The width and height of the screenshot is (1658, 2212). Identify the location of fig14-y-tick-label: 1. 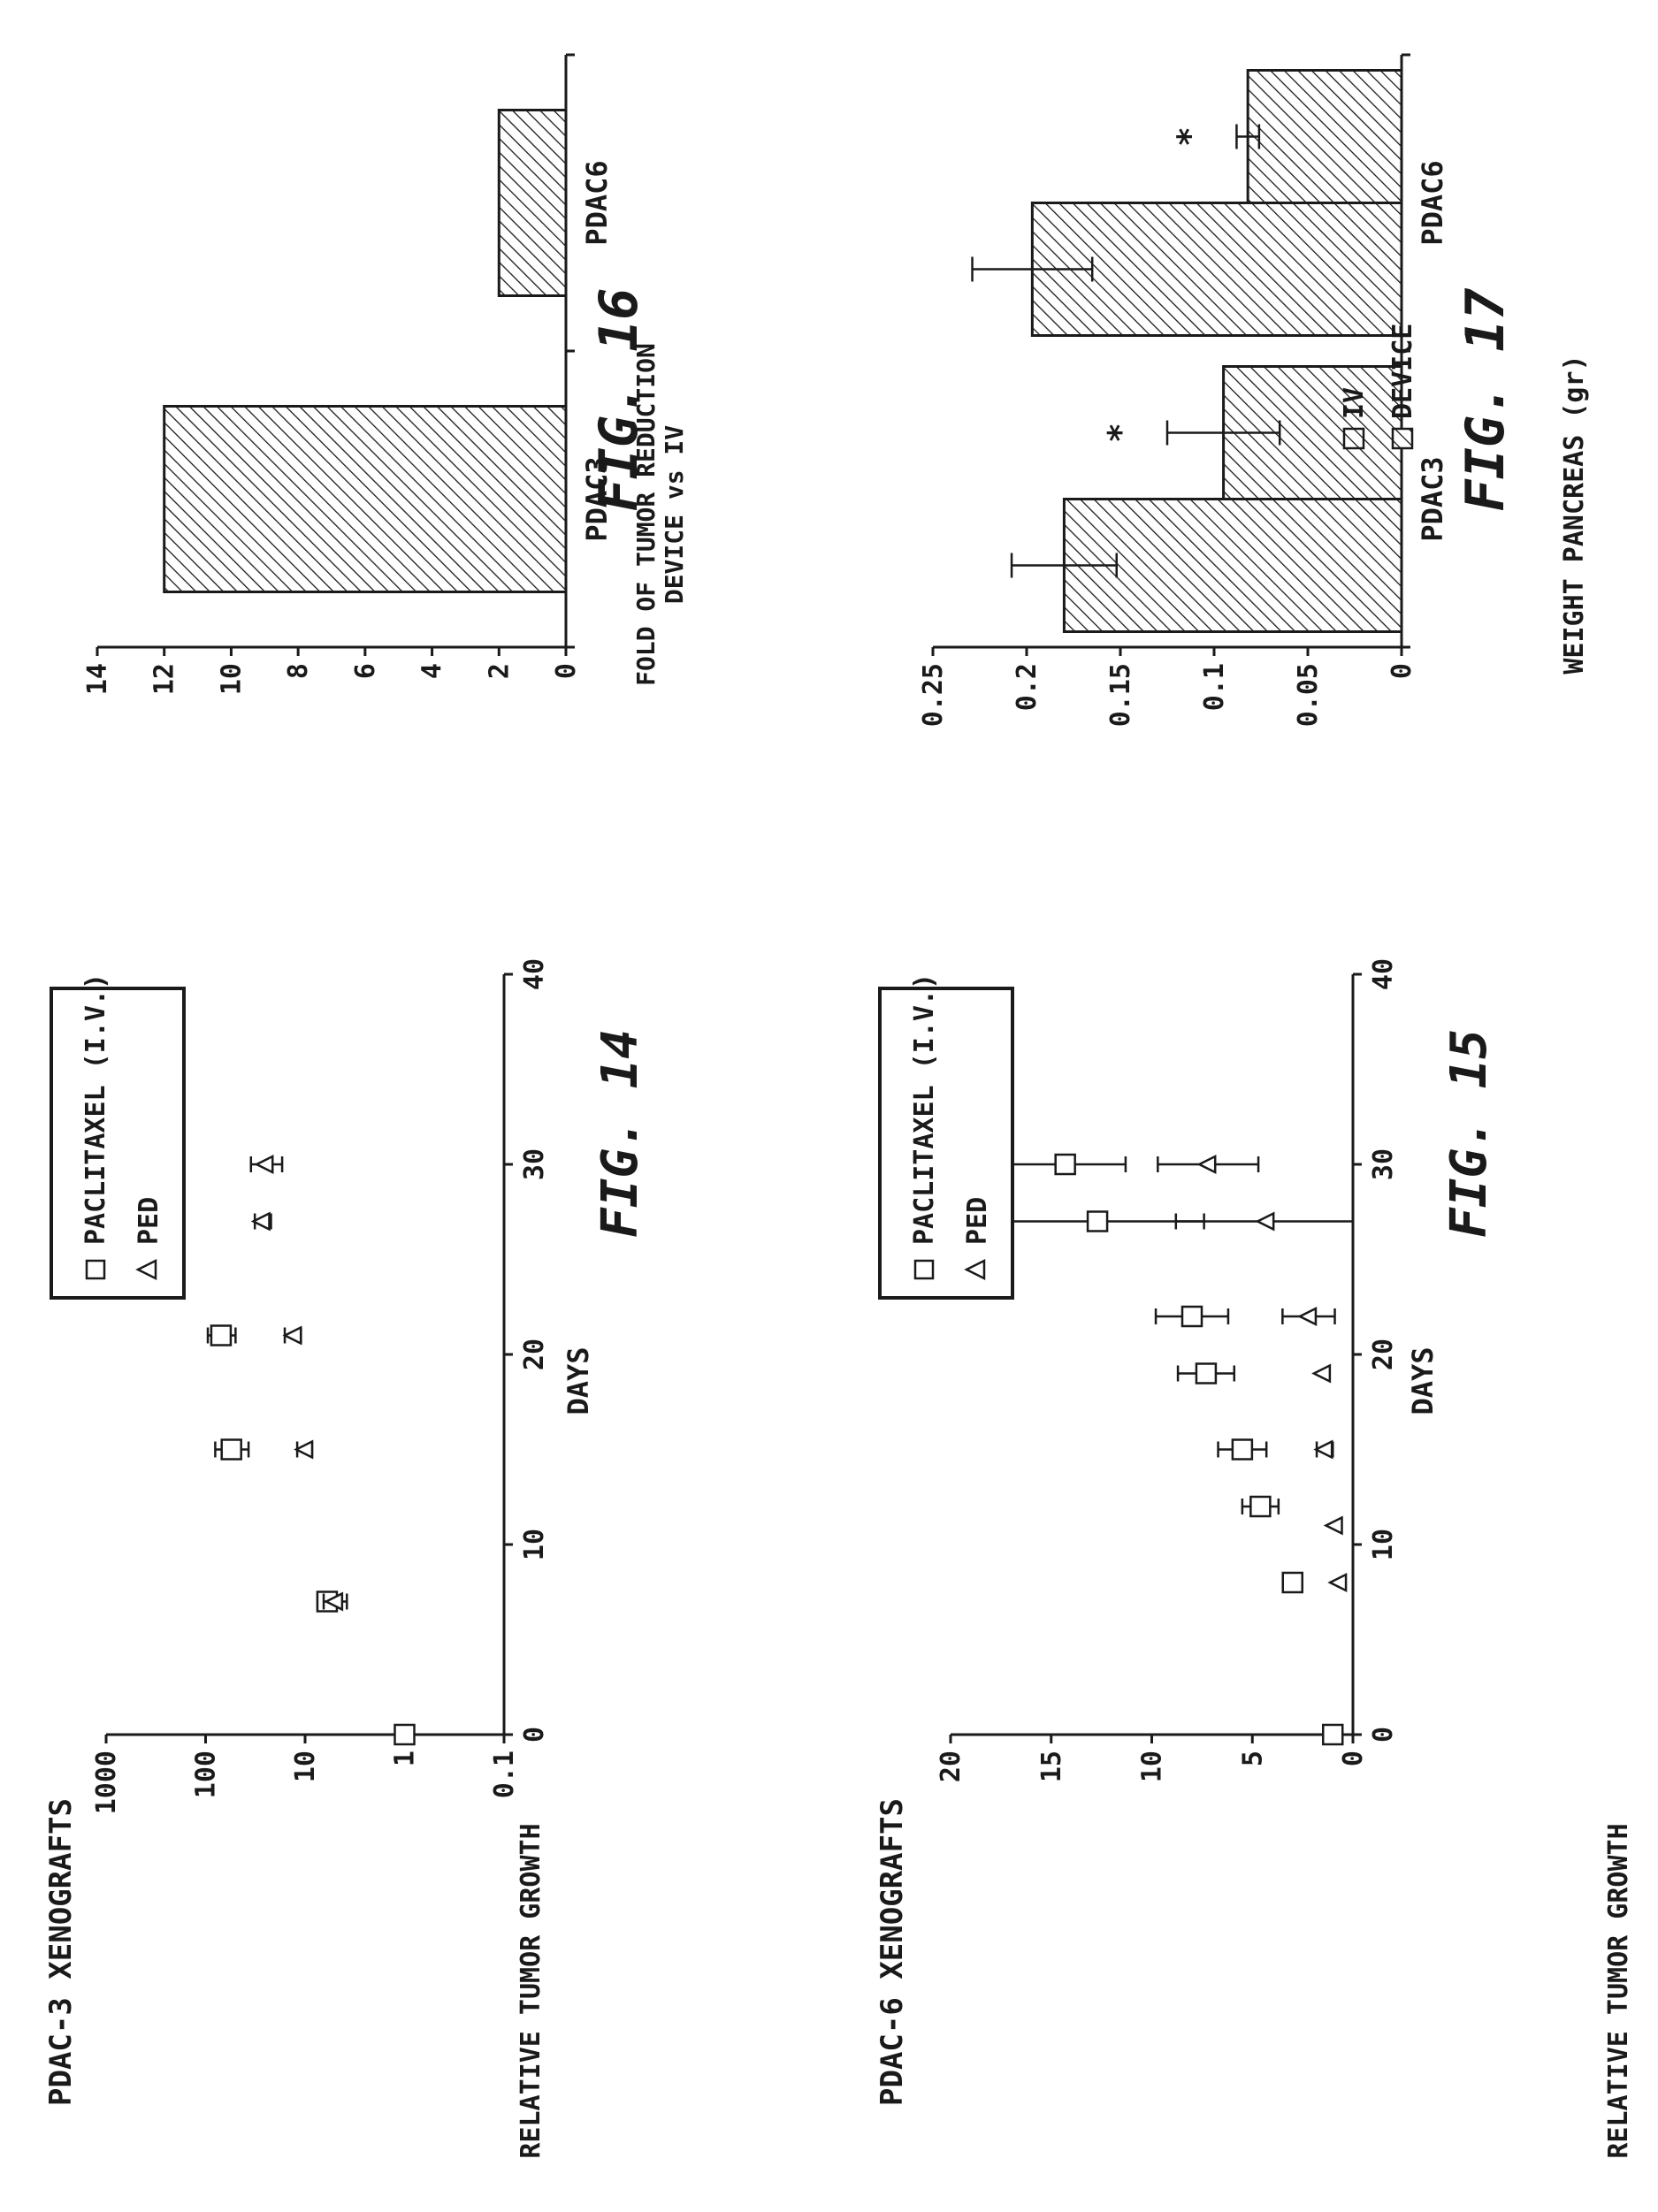
(405, 1758).